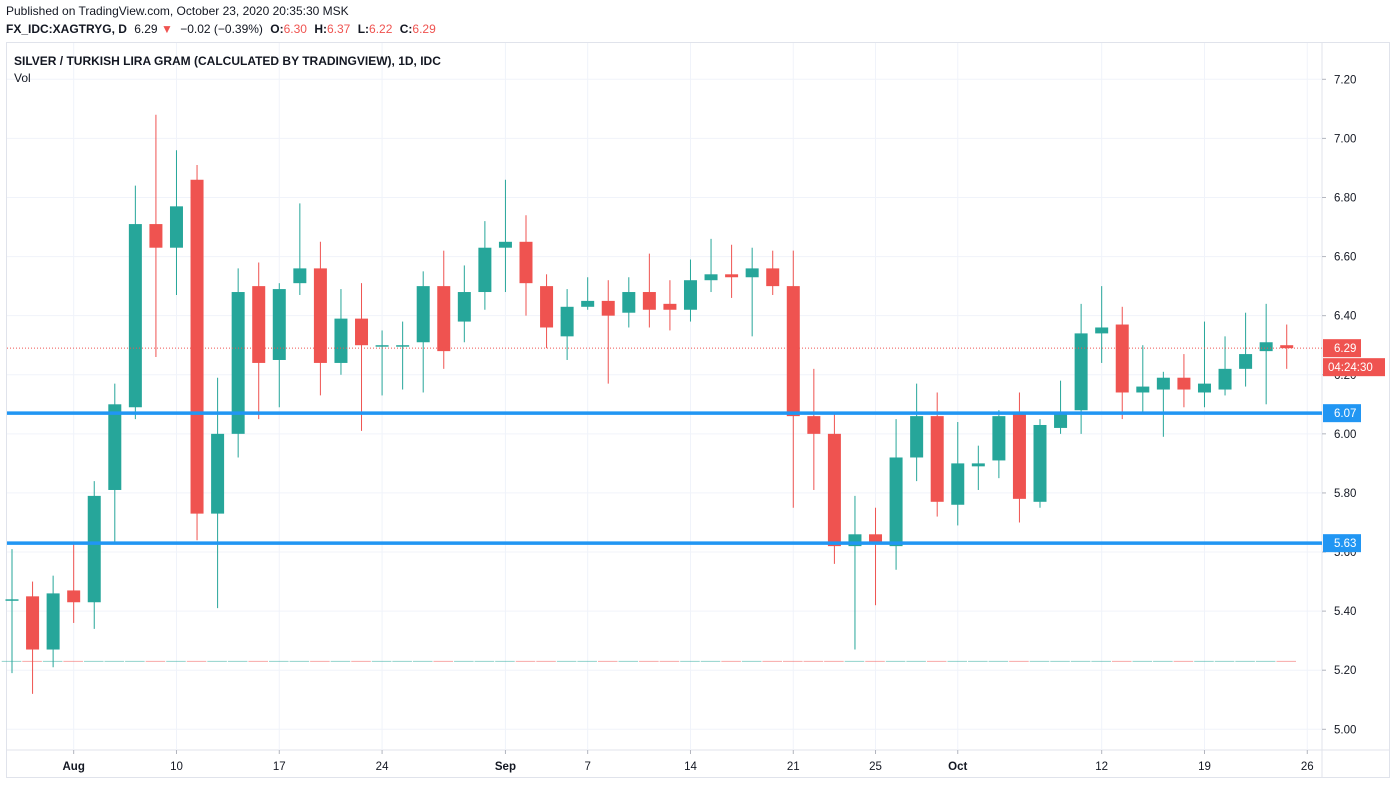 The image size is (1396, 786). I want to click on high-label: H:, so click(320, 29).